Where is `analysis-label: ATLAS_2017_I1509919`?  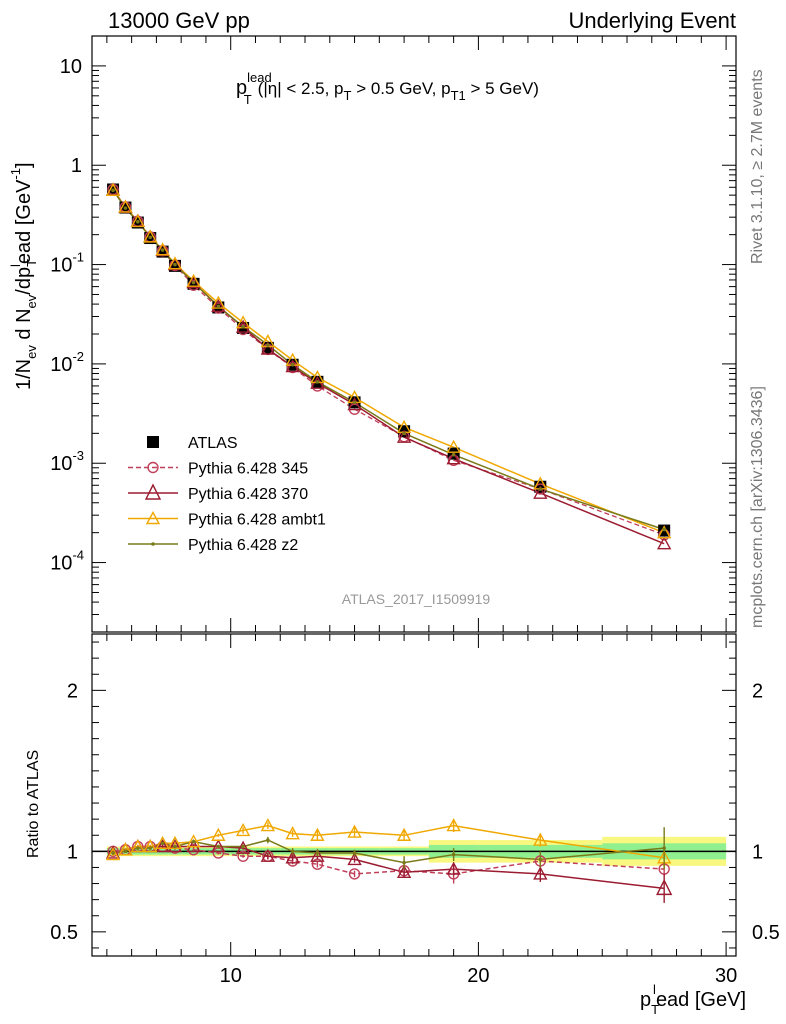 analysis-label: ATLAS_2017_I1509919 is located at coordinates (416, 599).